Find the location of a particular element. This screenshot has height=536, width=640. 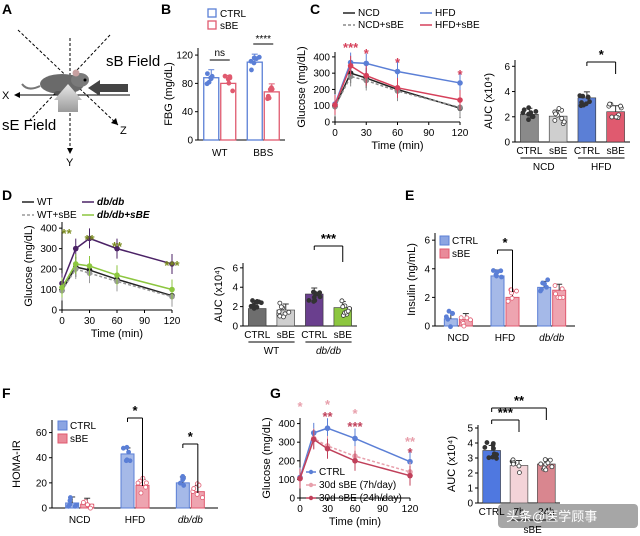

series-line is located at coordinates (117, 283).